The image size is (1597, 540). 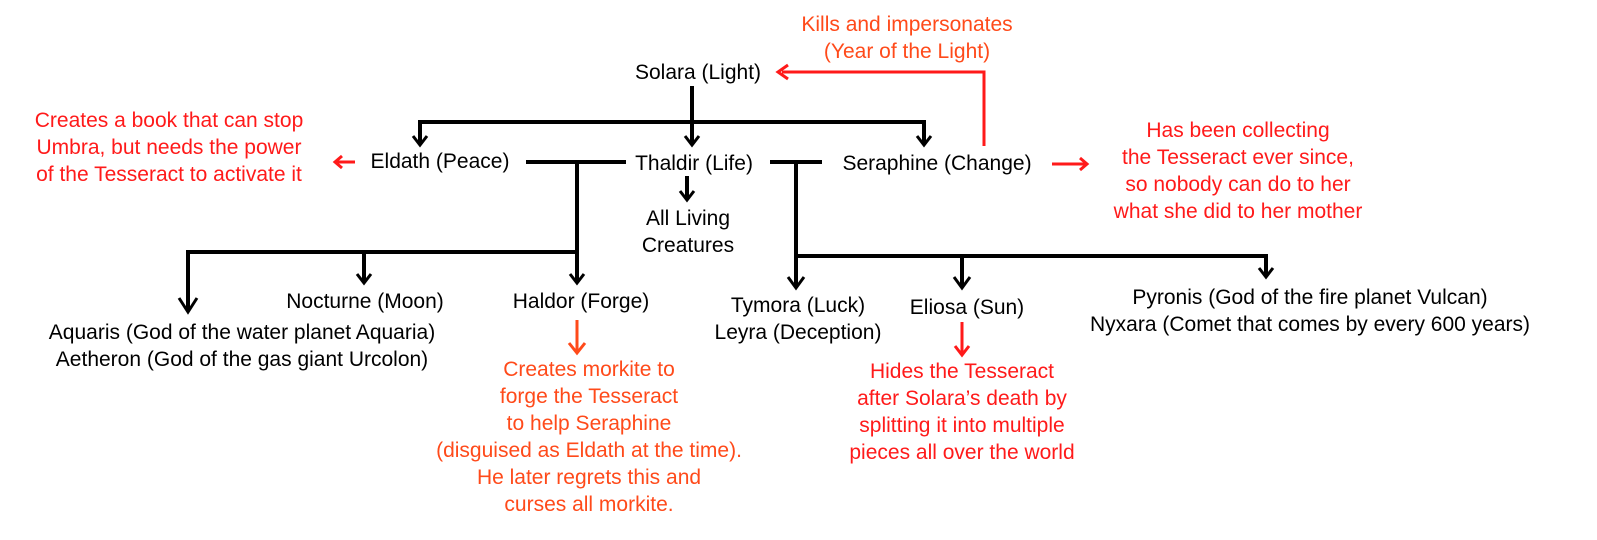 I want to click on seraphine-note-line-1: Has been collecting, so click(x=1238, y=130).